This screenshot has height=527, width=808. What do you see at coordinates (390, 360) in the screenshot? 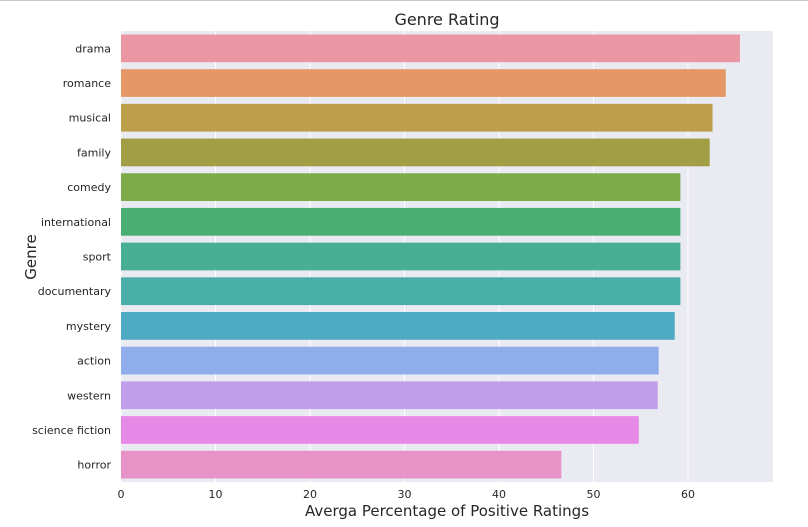
I see `bar-action` at bounding box center [390, 360].